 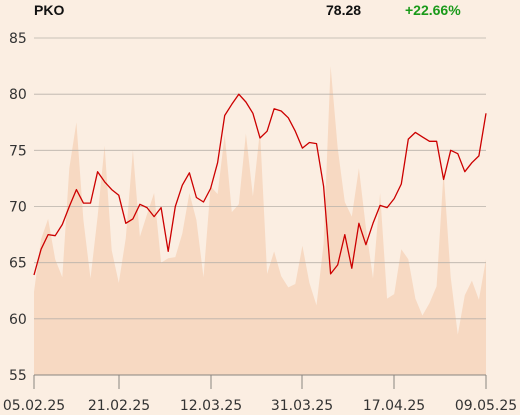 What do you see at coordinates (18, 264) in the screenshot?
I see `y-tick-label: 65` at bounding box center [18, 264].